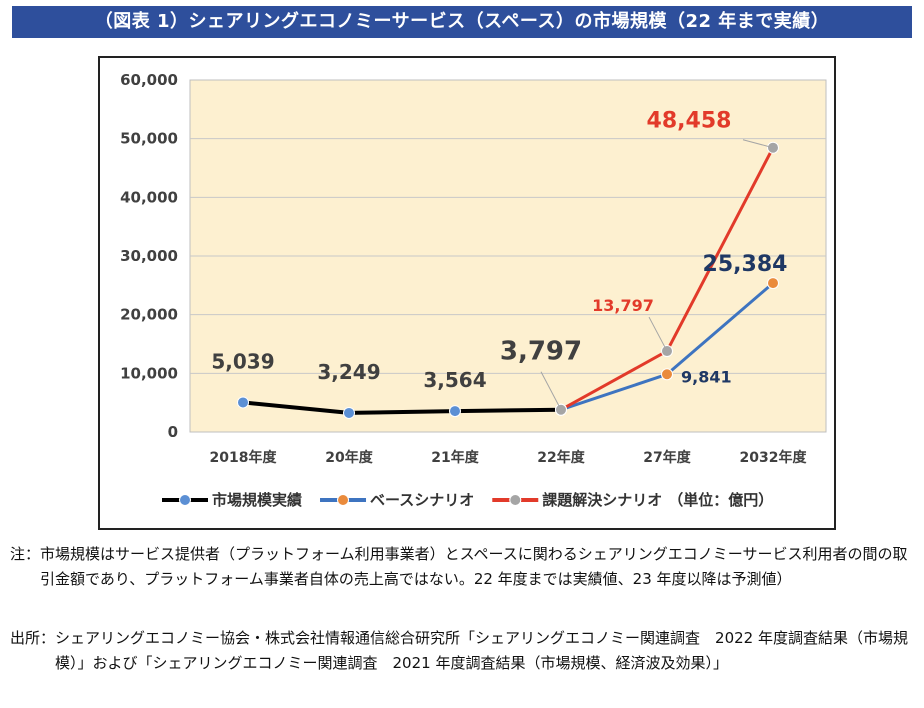 This screenshot has height=708, width=924. What do you see at coordinates (25, 554) in the screenshot?
I see `note-label: 注：` at bounding box center [25, 554].